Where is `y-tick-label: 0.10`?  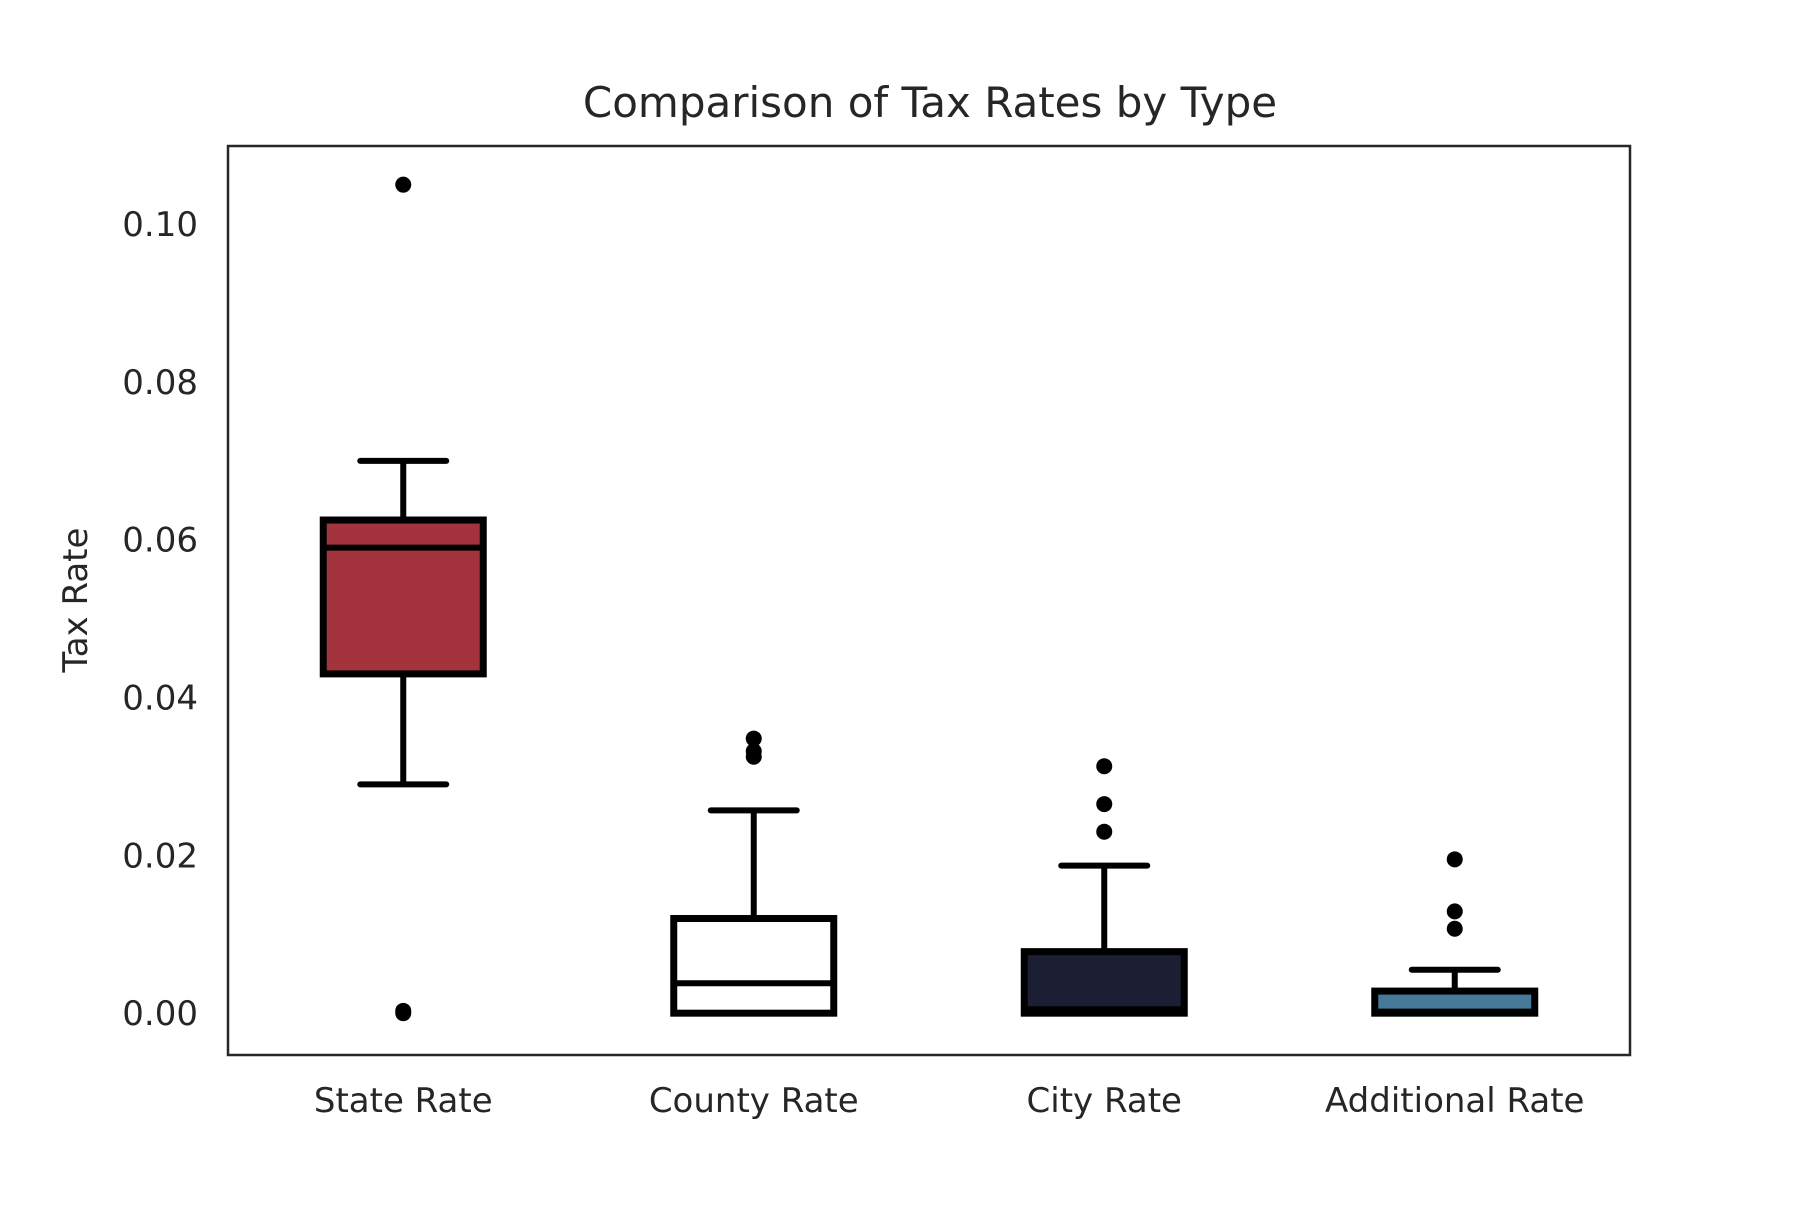
y-tick-label: 0.10 is located at coordinates (160, 225).